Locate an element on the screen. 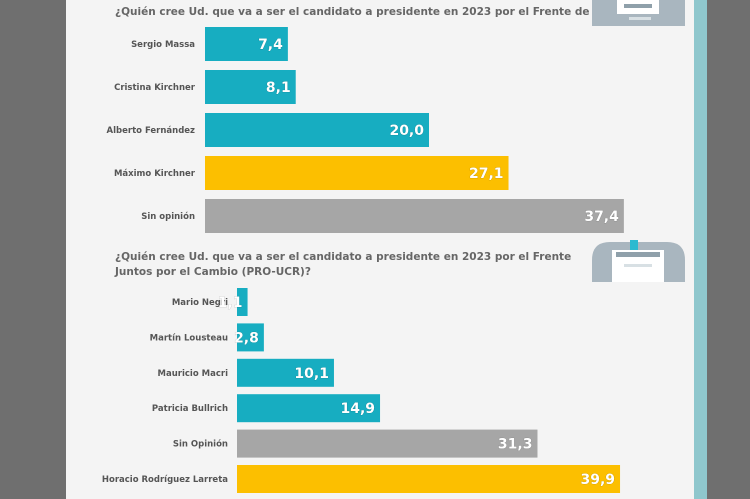  value-label: 14,9 is located at coordinates (357, 409).